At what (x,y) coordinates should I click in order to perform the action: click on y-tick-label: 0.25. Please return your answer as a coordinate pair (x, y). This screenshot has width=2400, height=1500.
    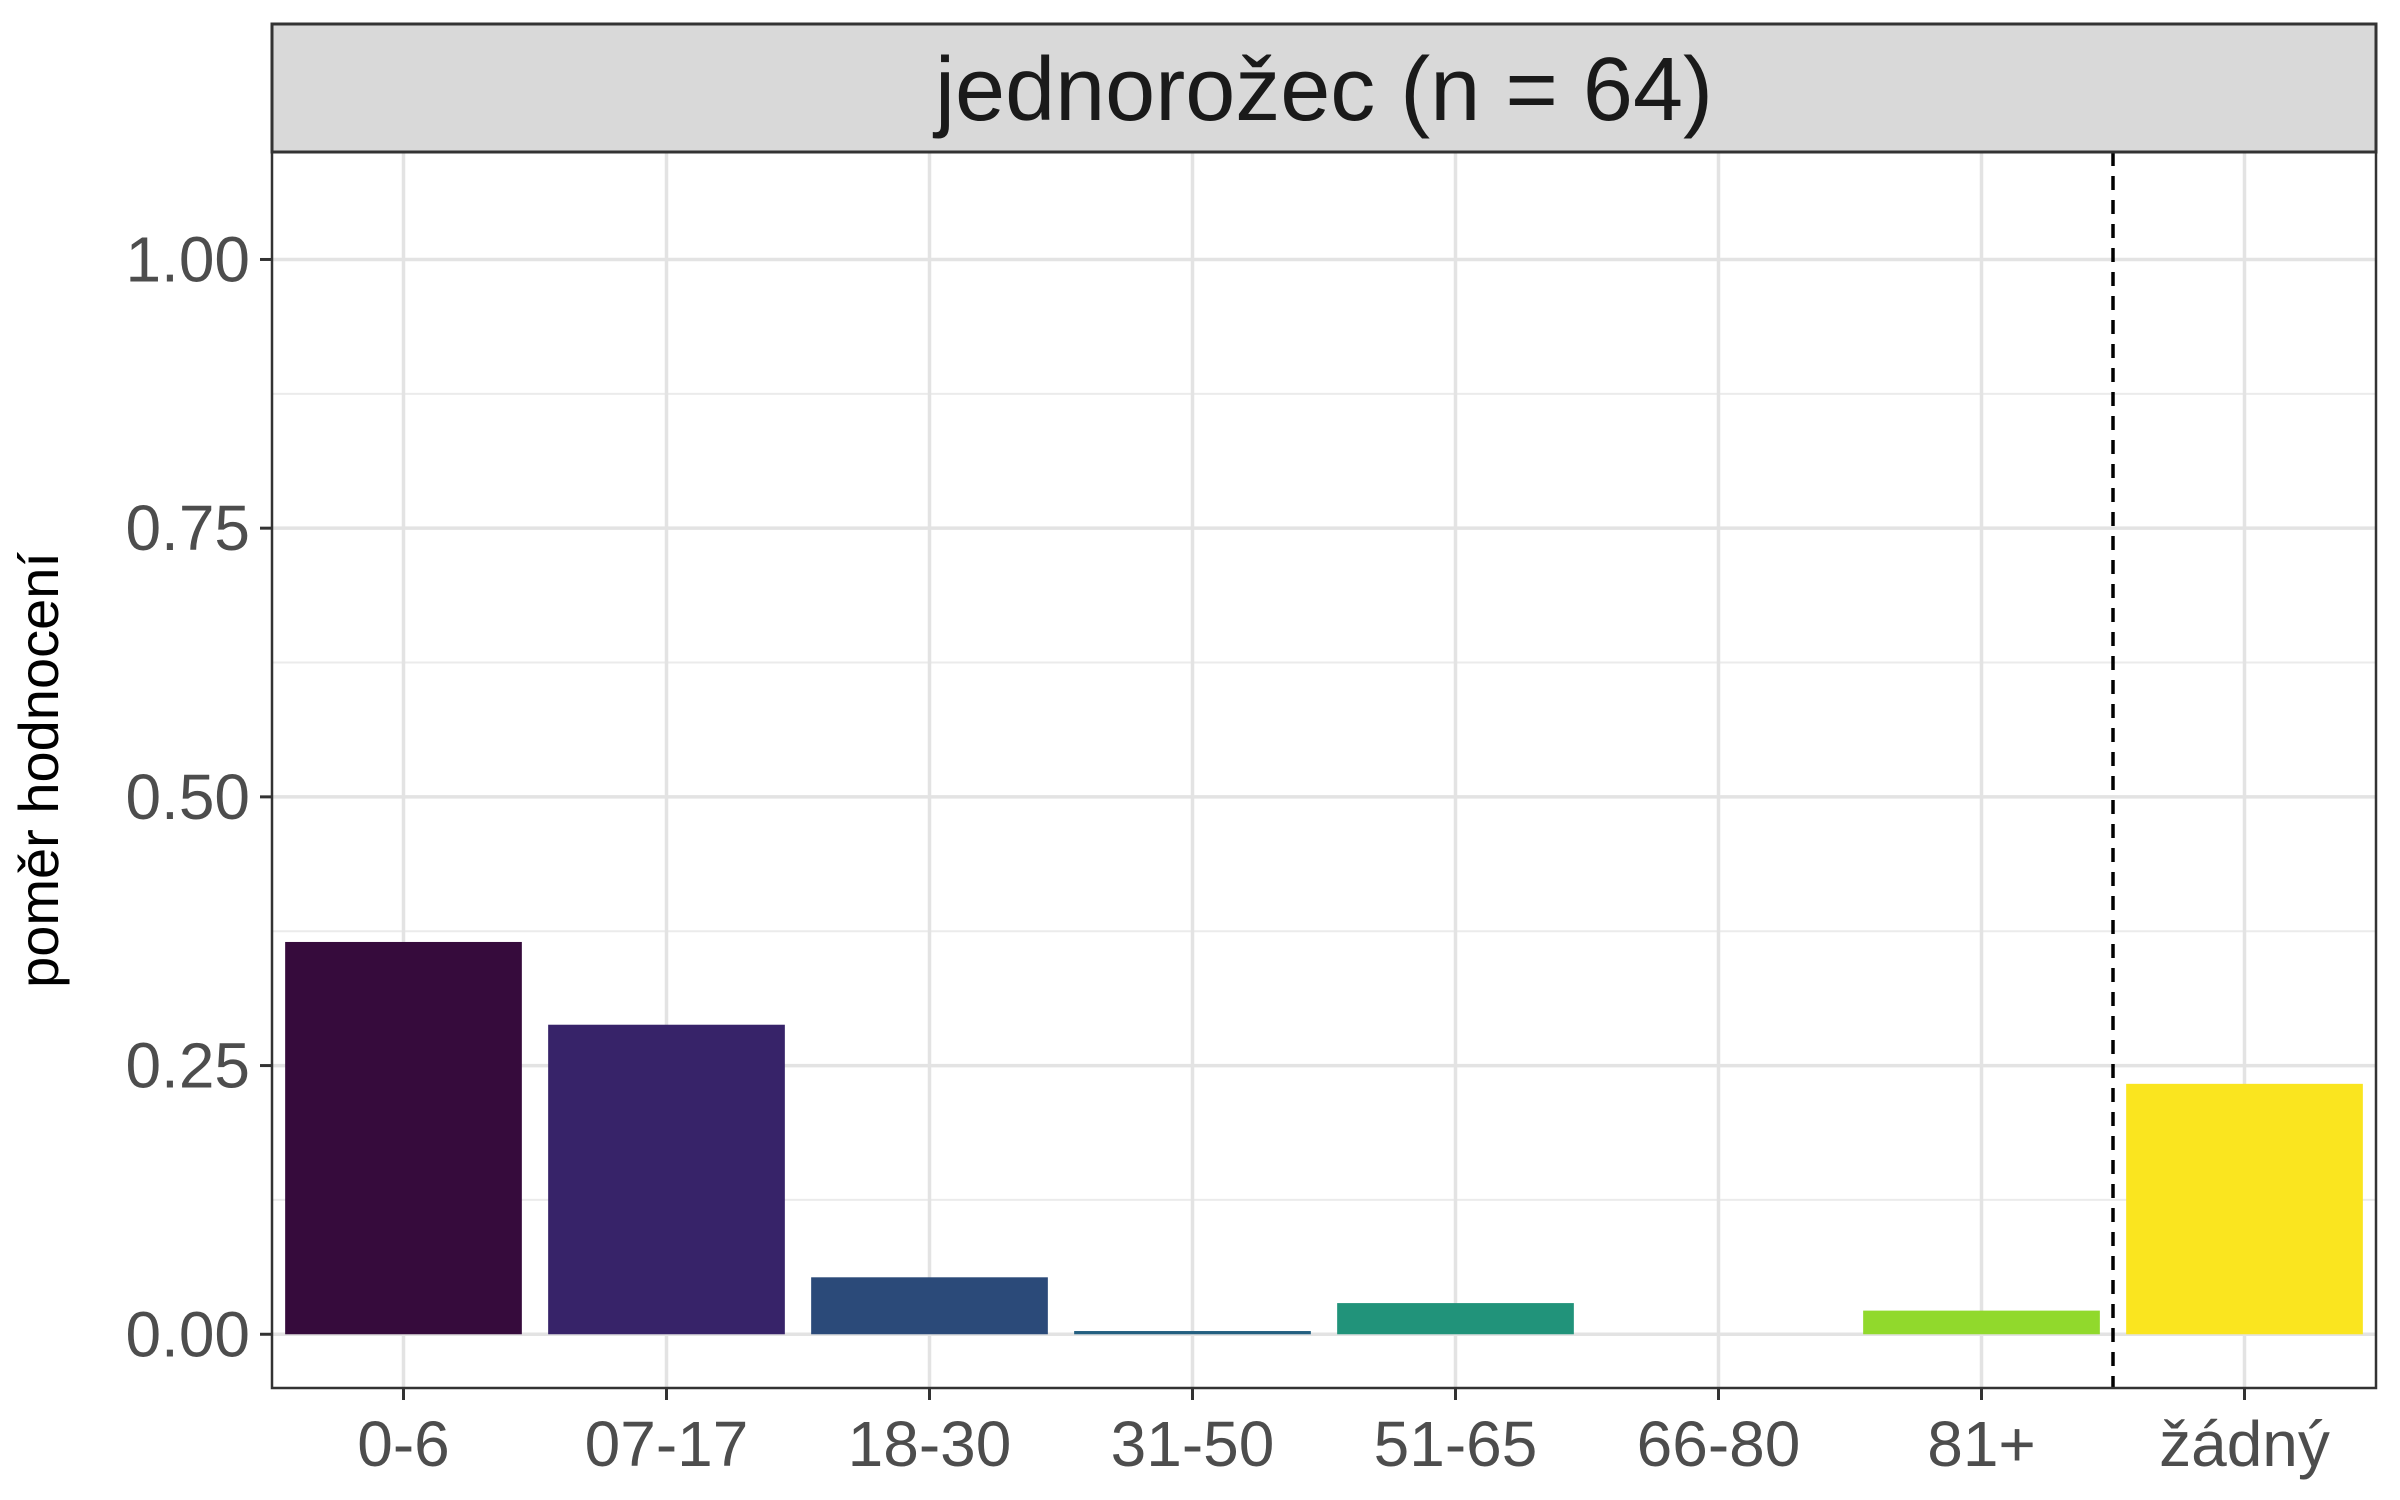
    Looking at the image, I should click on (187, 1066).